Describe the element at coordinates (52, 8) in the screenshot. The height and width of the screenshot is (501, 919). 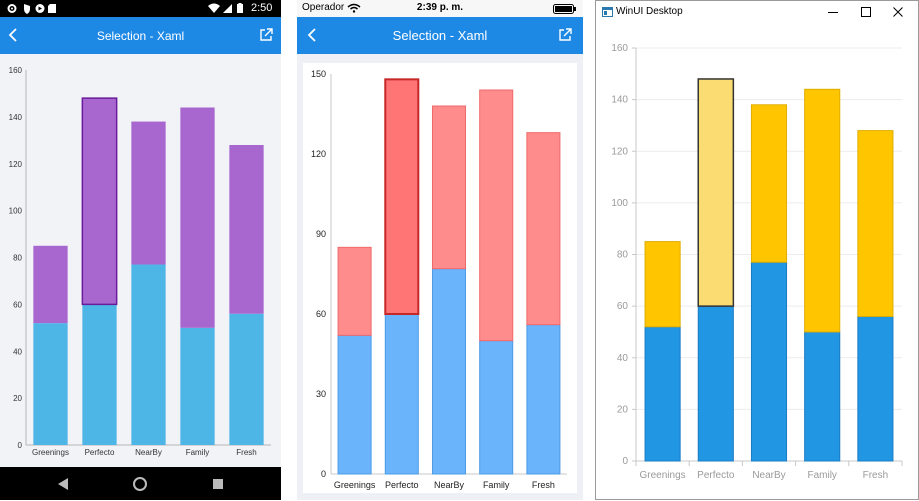
I see `sd-card-icon` at that location.